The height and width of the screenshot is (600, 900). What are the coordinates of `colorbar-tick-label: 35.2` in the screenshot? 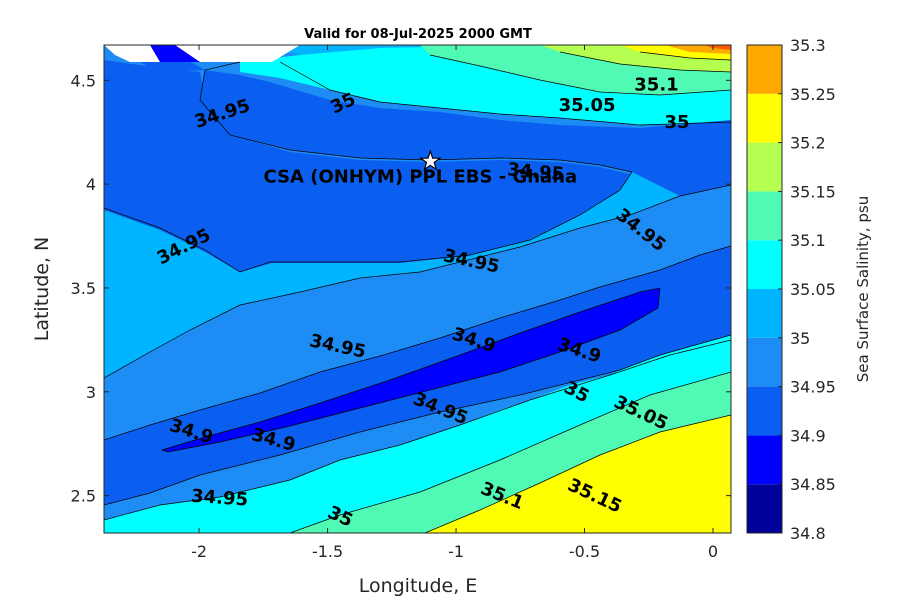 It's located at (808, 143).